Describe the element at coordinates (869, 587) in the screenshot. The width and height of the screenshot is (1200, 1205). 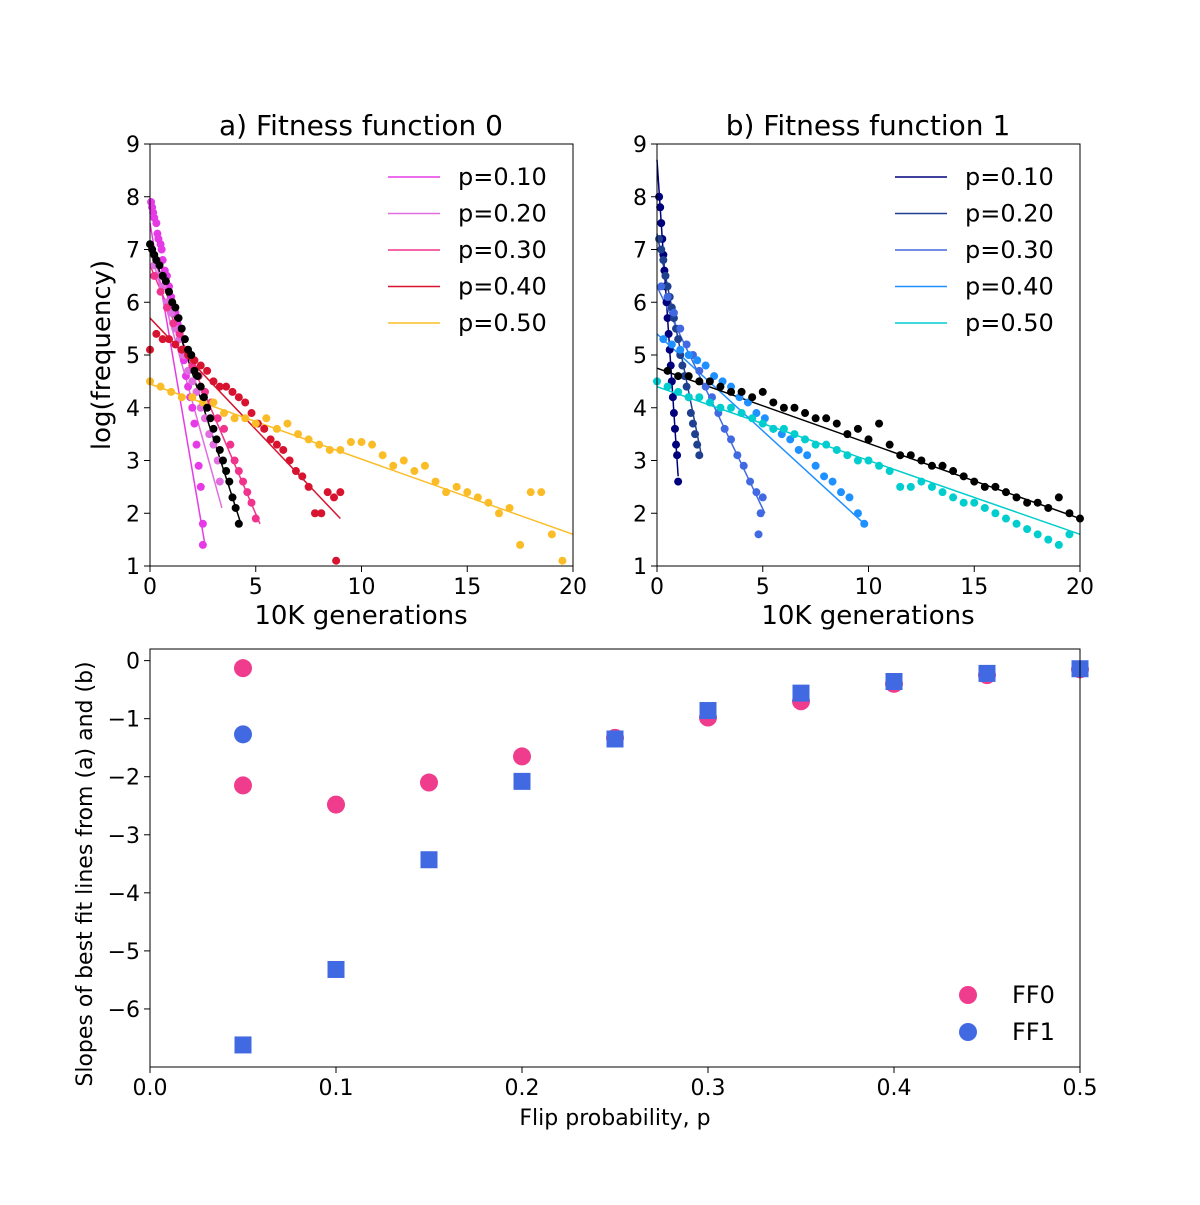
I see `panel-b-x-tick-label: 10` at that location.